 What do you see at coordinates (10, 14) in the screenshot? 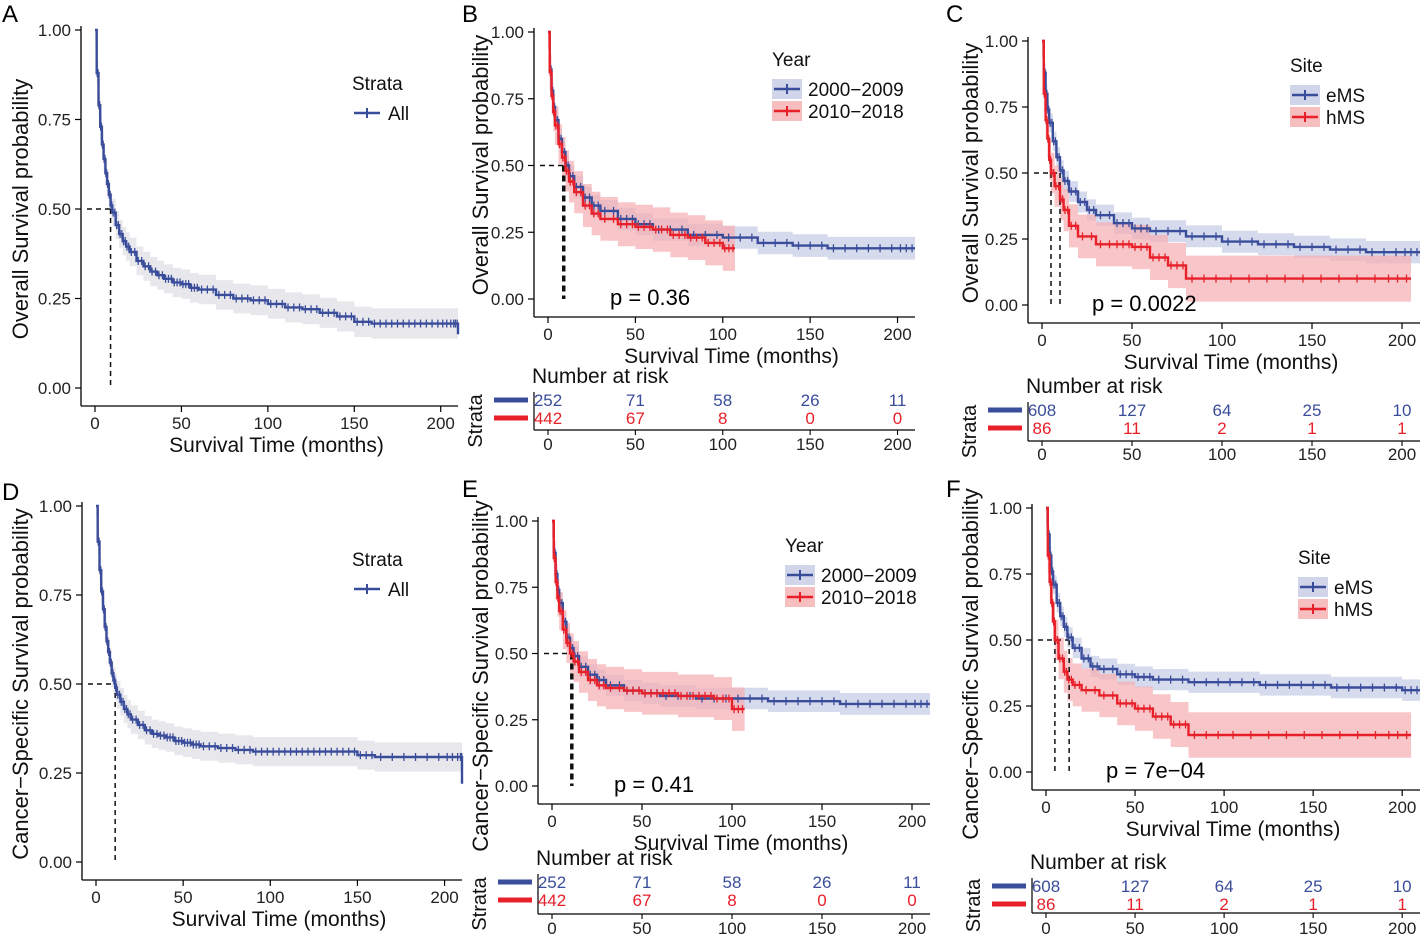
I see `panel-letter: A` at bounding box center [10, 14].